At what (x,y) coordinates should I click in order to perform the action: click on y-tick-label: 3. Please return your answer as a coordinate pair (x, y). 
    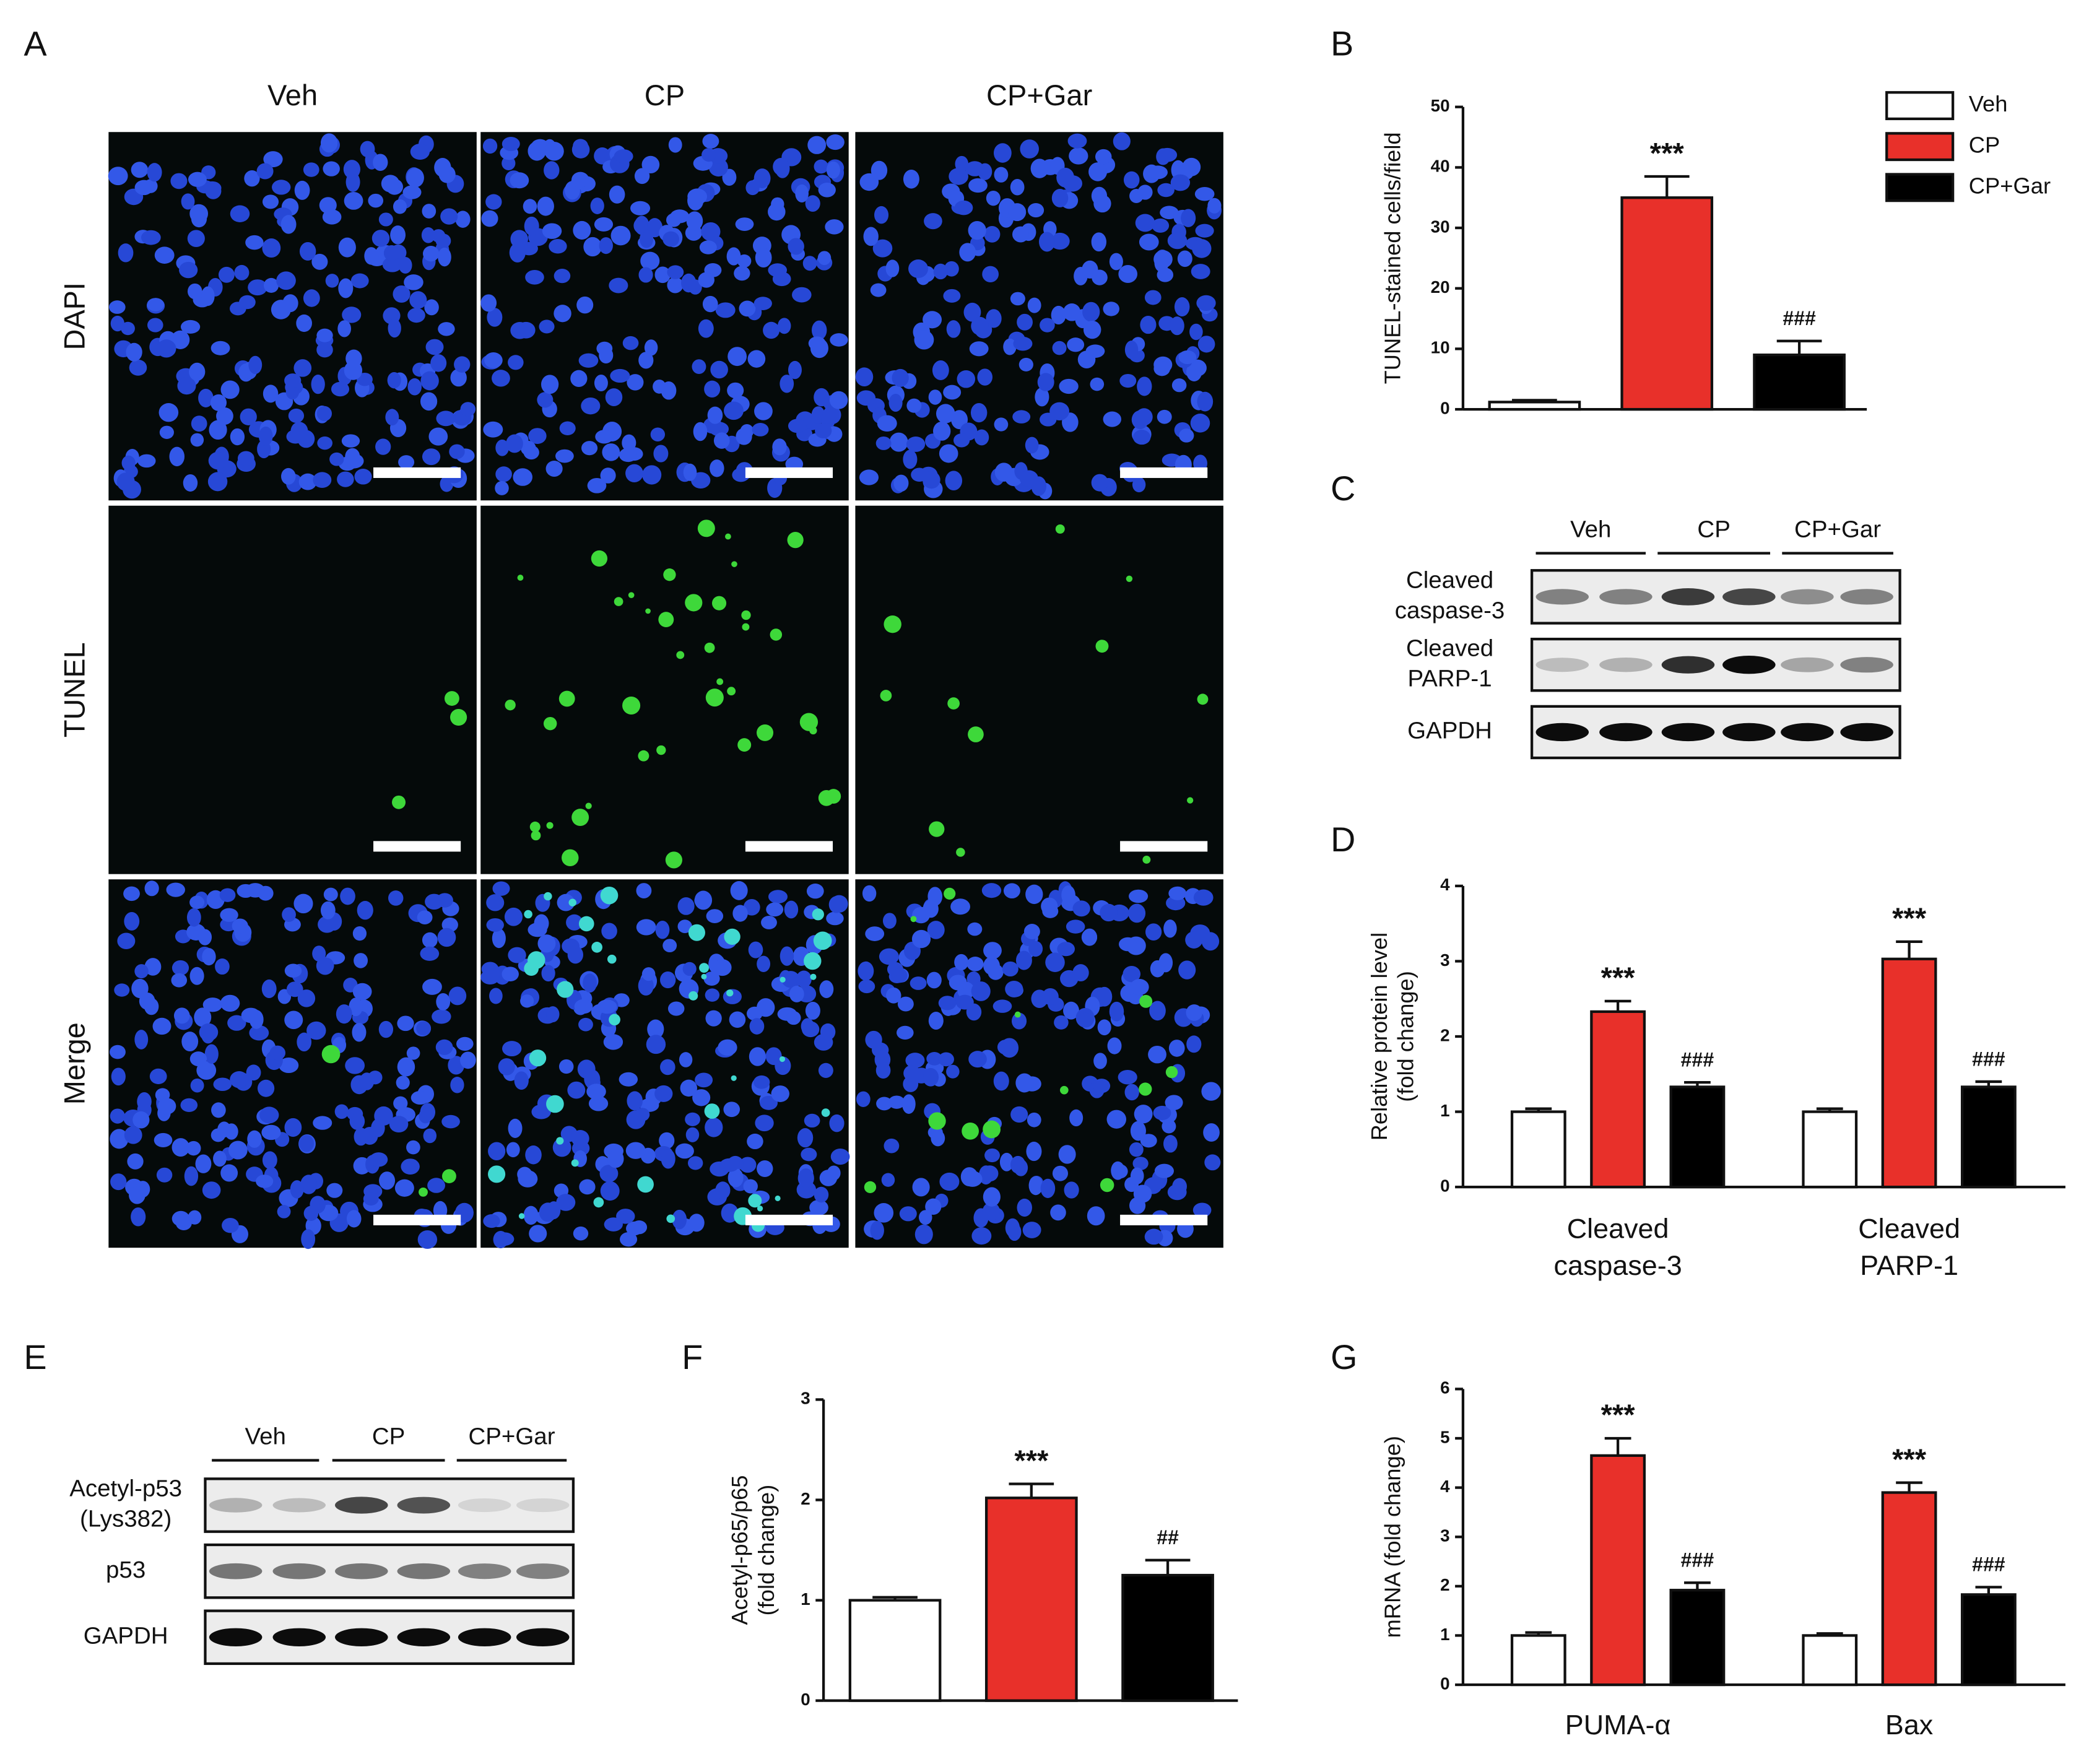
    Looking at the image, I should click on (805, 1398).